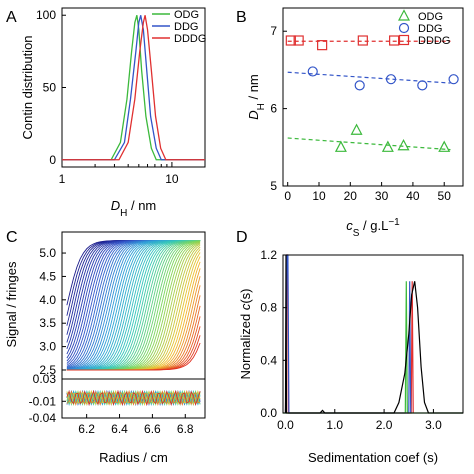 Image resolution: width=474 pixels, height=474 pixels. I want to click on panel-b-x-tick-label: 20, so click(351, 196).